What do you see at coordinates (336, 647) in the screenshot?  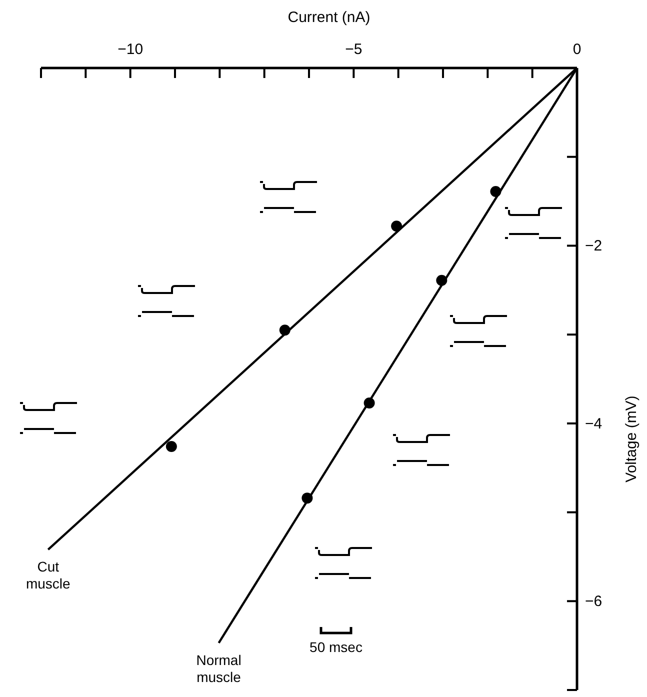 I see `annotation: 50 msec` at bounding box center [336, 647].